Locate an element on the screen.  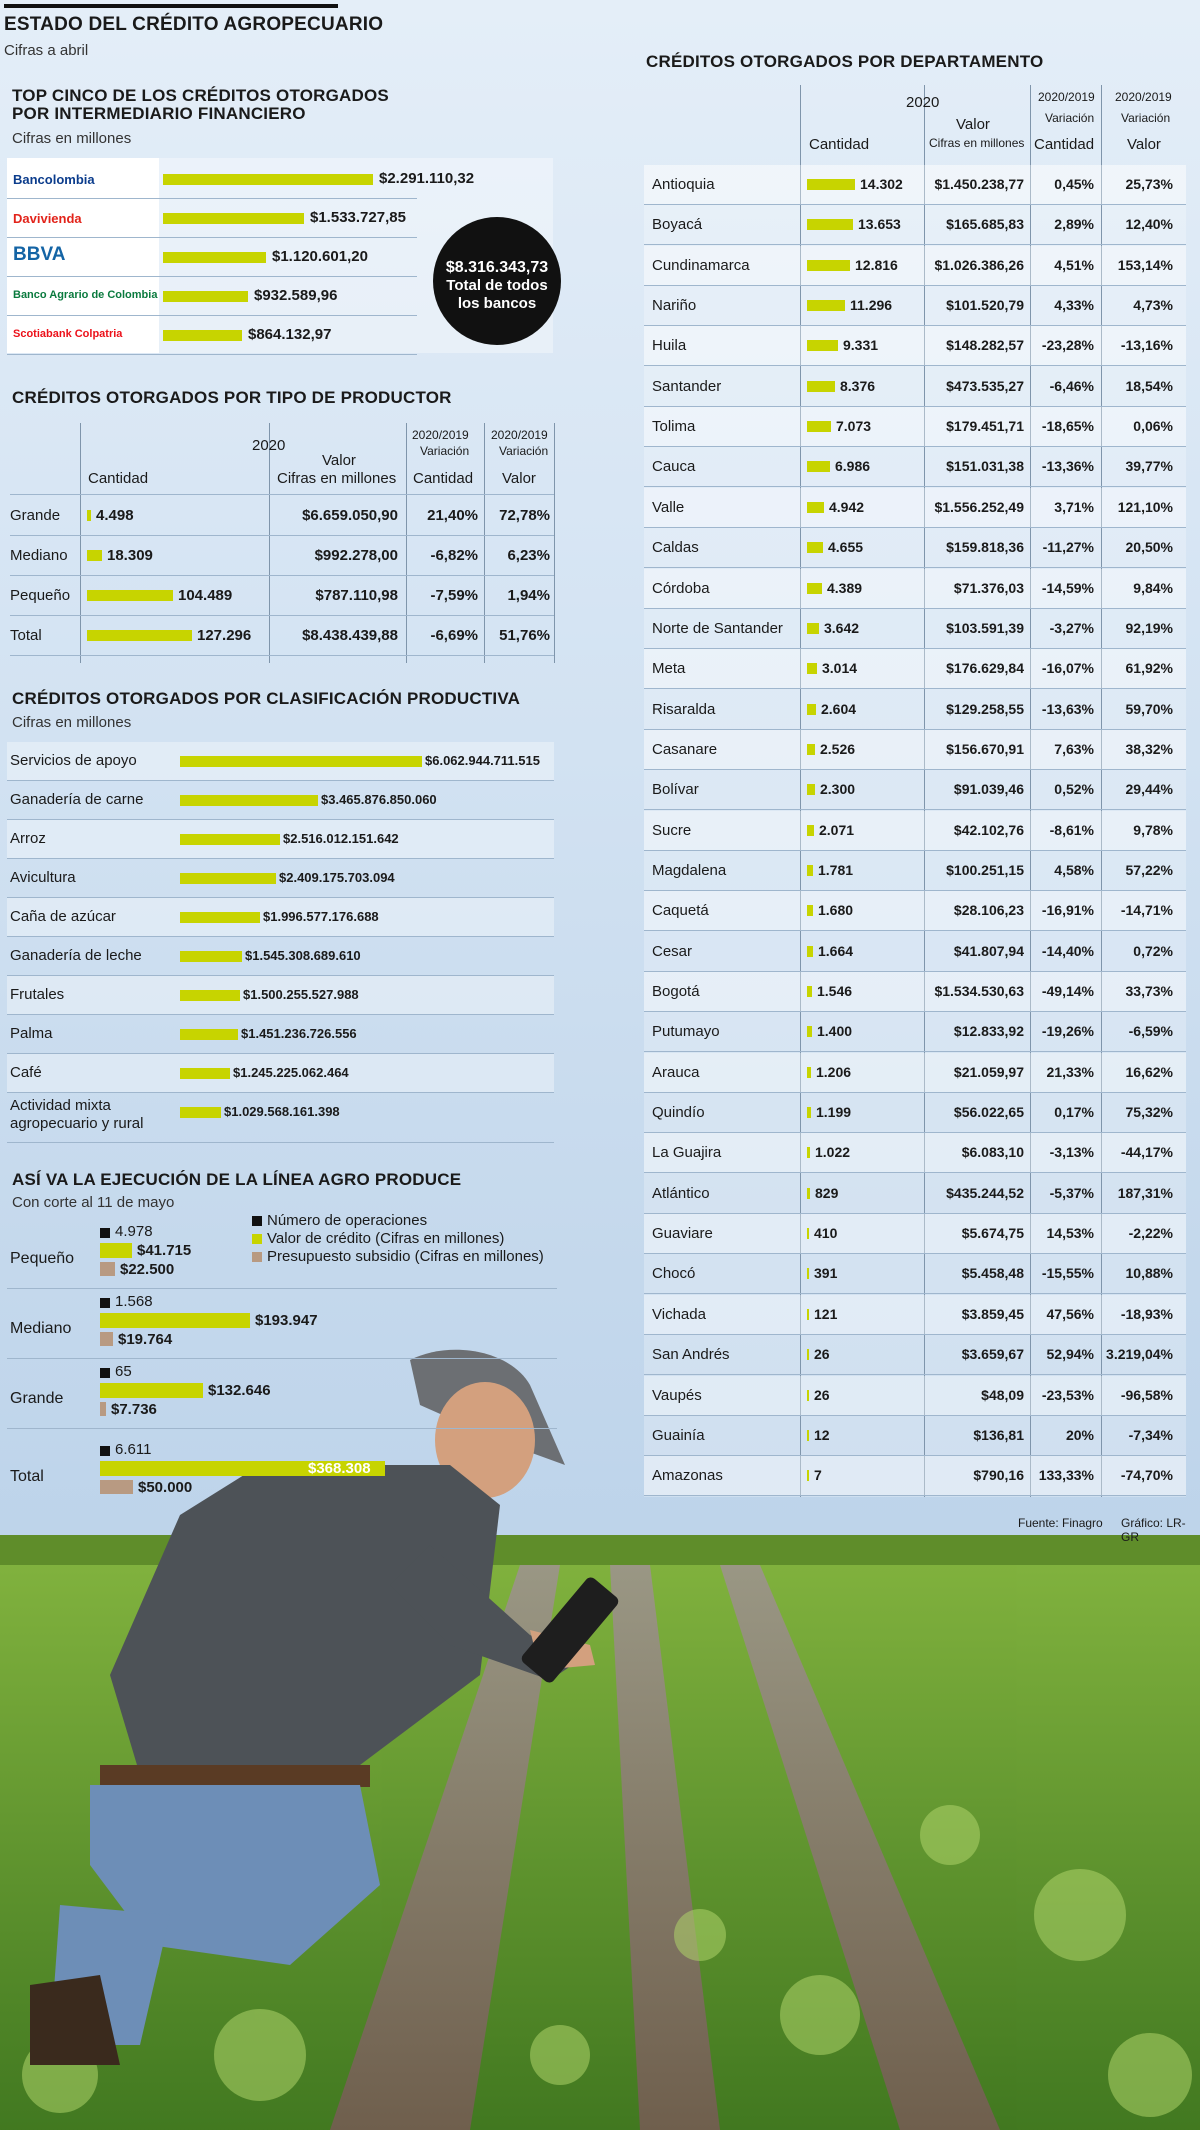
var-valor-value: 1,94% is located at coordinates (528, 595).